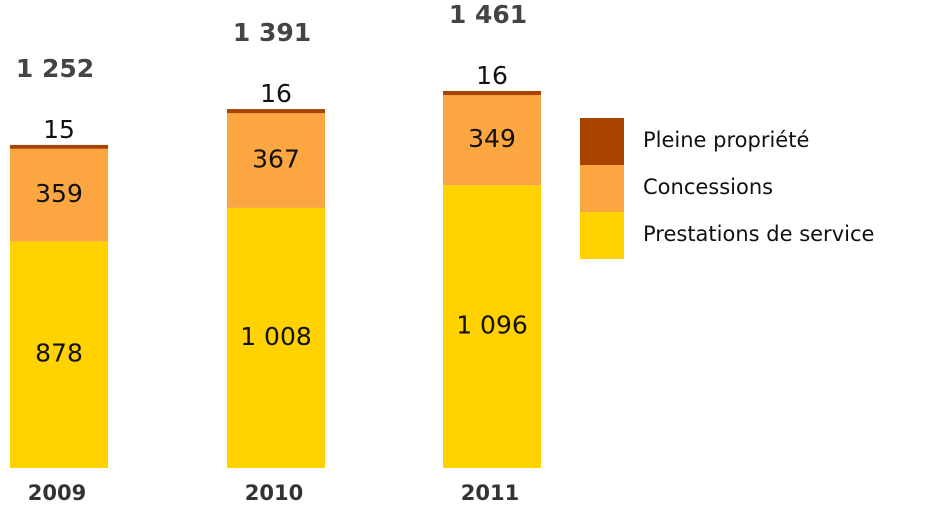  I want to click on legend-label: Concessions, so click(708, 187).